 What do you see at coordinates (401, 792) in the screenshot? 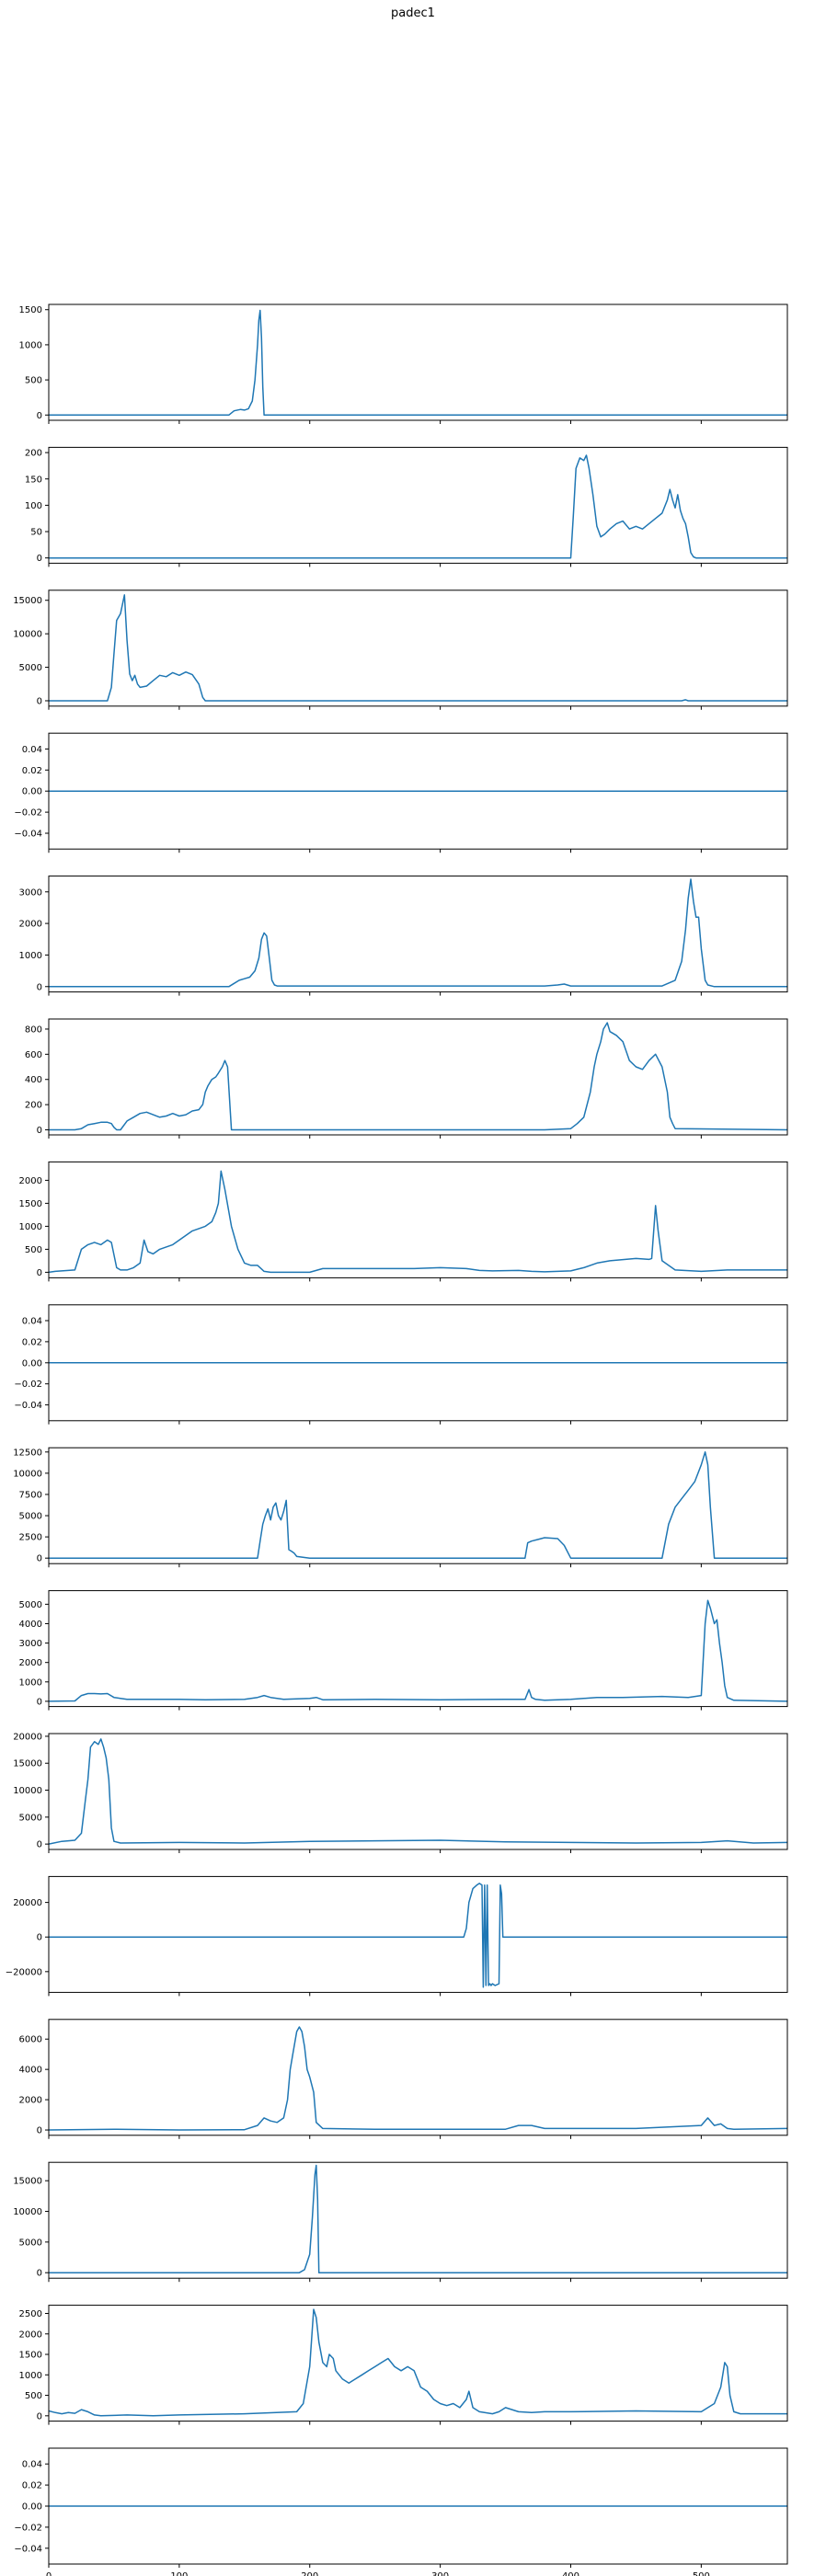
I see `subplot-4: −0.04 −0.02 0.00 0.02 0.04` at bounding box center [401, 792].